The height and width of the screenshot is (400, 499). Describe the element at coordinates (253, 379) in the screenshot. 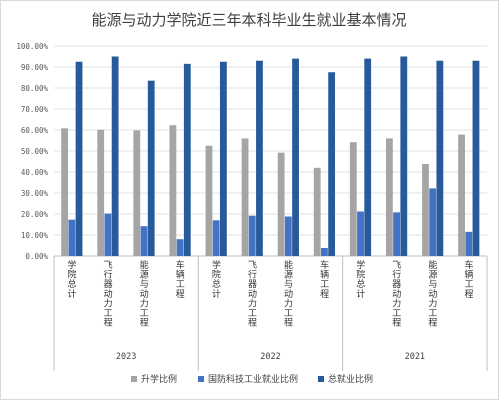

I see `legend-label: 国防科技工业就业比例` at that location.